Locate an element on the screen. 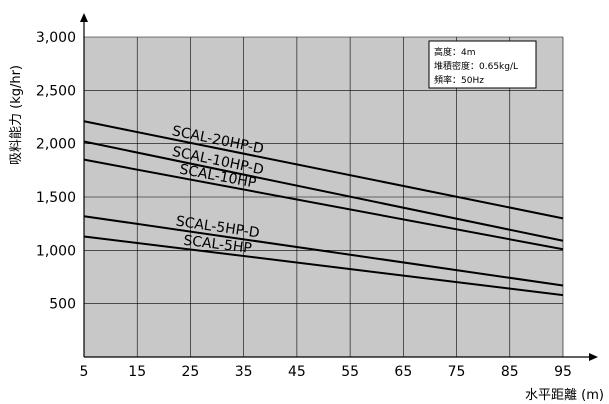 The width and height of the screenshot is (609, 404). note-bulk-density: 堆積密度：0.65kg/L is located at coordinates (476, 66).